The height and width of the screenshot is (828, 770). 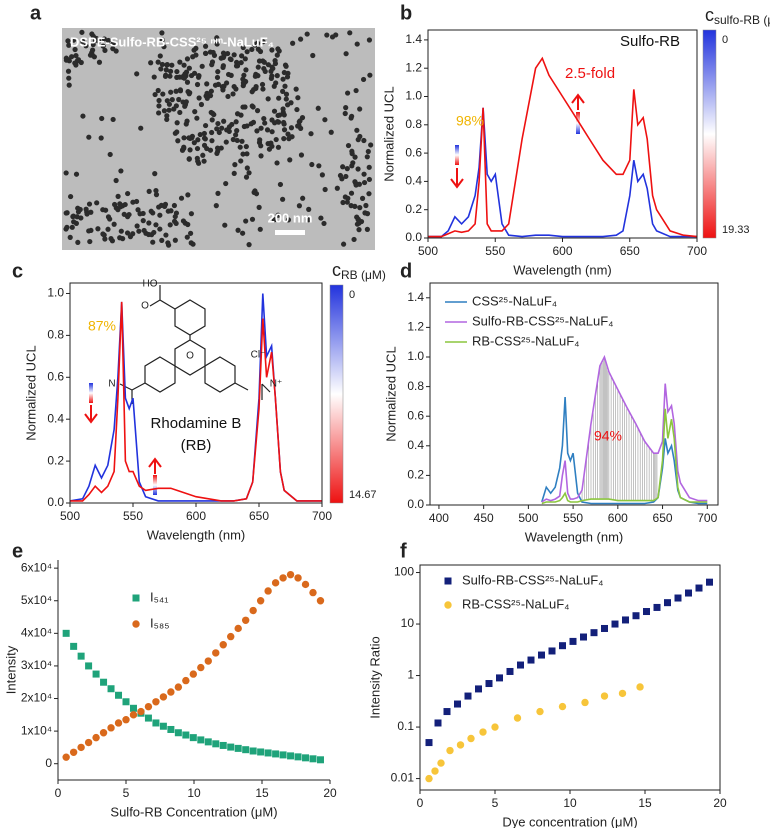 What do you see at coordinates (562, 251) in the screenshot?
I see `x-tick-label: 600` at bounding box center [562, 251].